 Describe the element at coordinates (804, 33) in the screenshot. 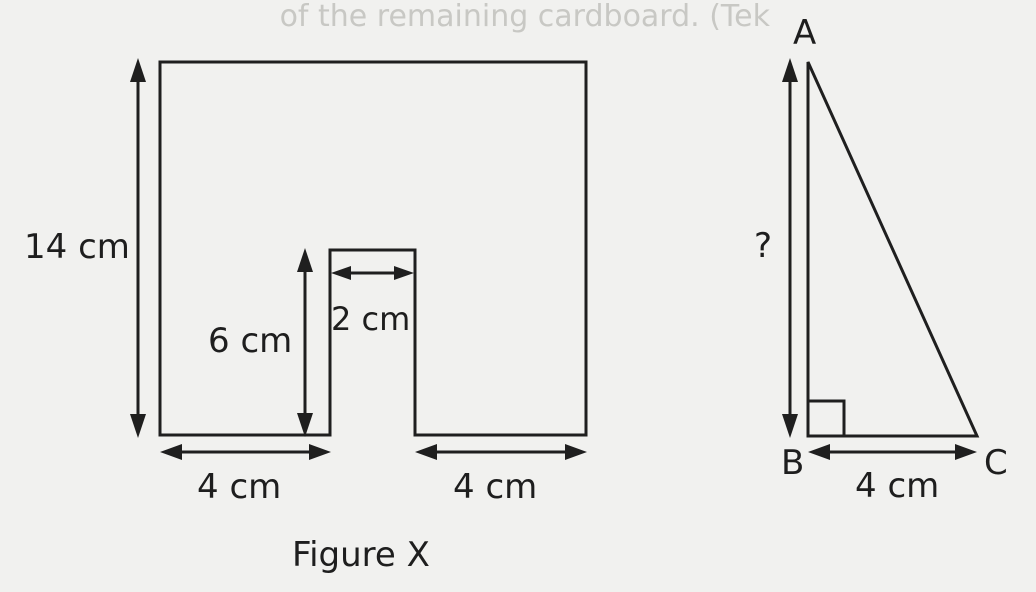

I see `vertex-a-label: A` at that location.